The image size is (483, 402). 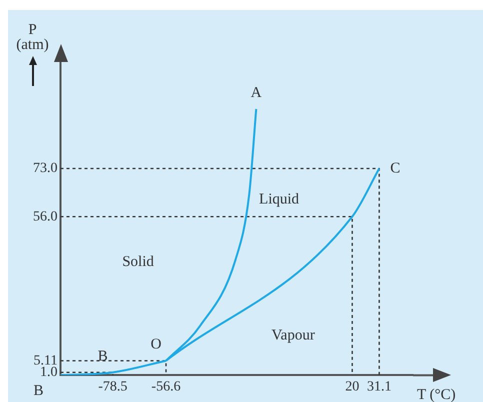 I want to click on annotation: C, so click(x=395, y=168).